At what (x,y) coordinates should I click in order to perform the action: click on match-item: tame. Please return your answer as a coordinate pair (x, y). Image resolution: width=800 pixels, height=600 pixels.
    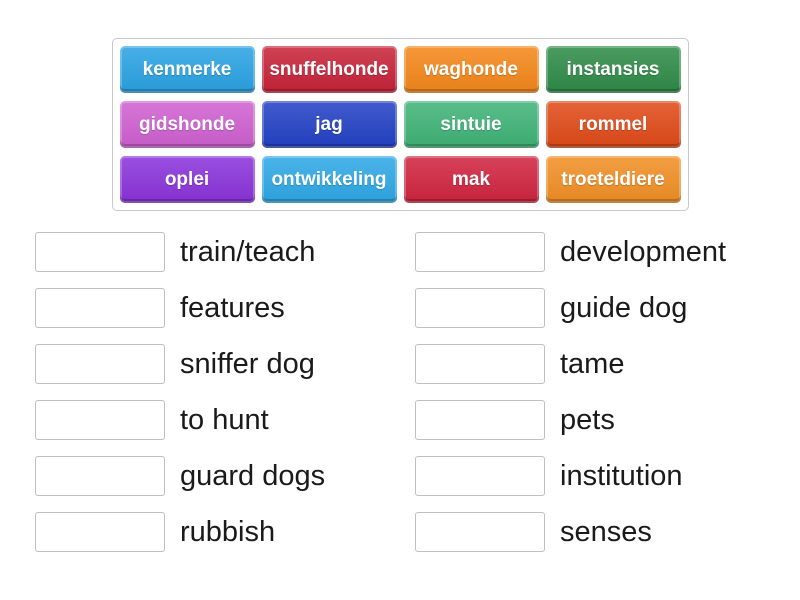
    Looking at the image, I should click on (605, 364).